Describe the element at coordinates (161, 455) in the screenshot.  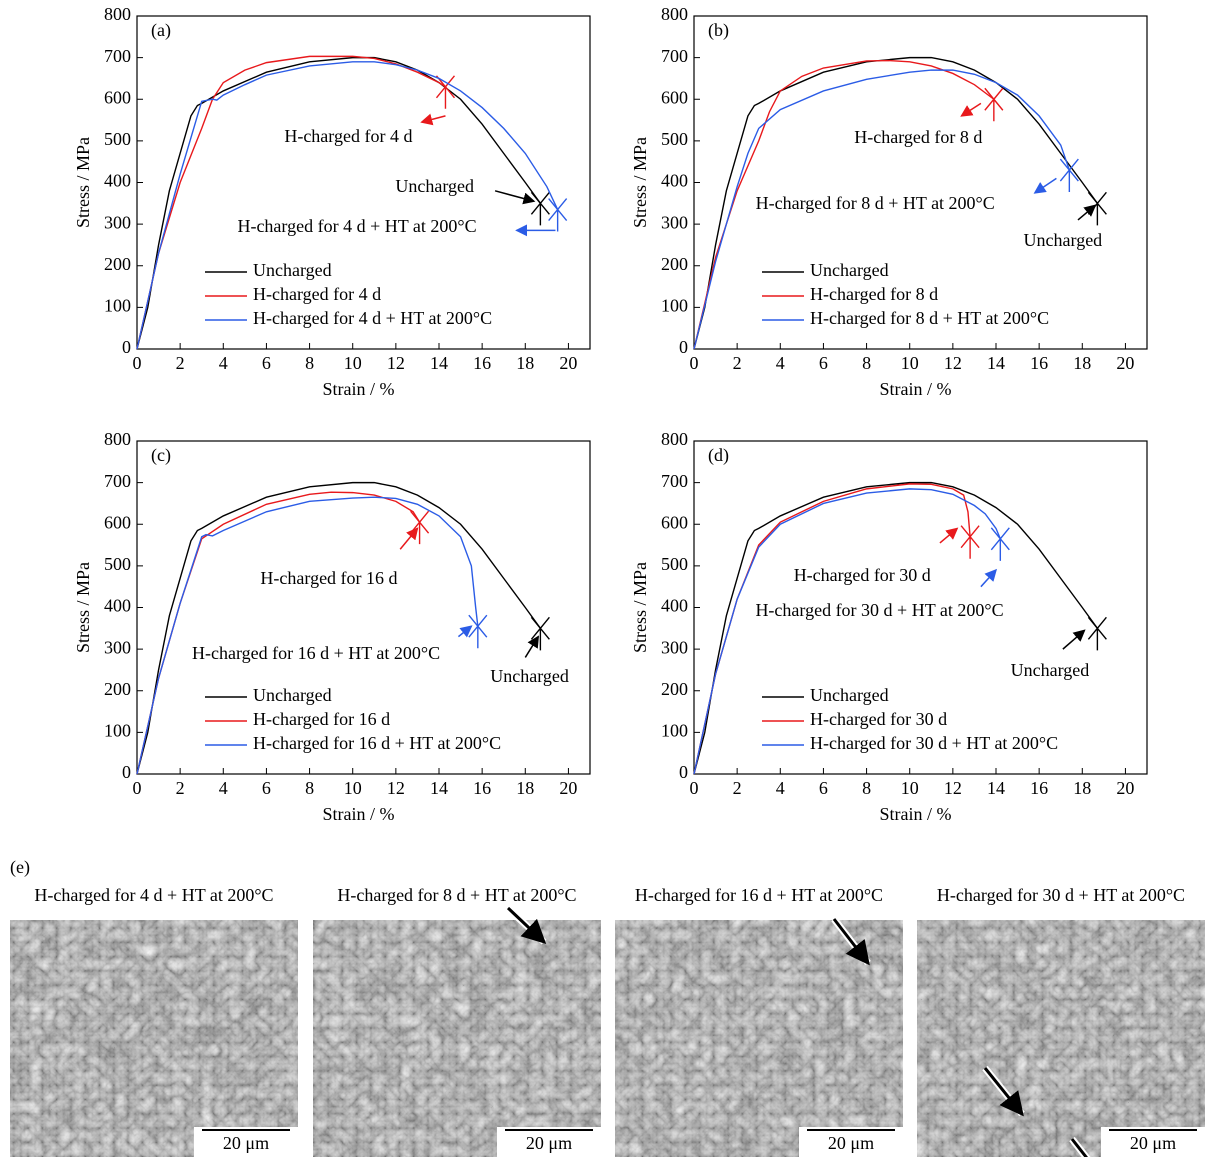
I see `panel-label: (c)` at that location.